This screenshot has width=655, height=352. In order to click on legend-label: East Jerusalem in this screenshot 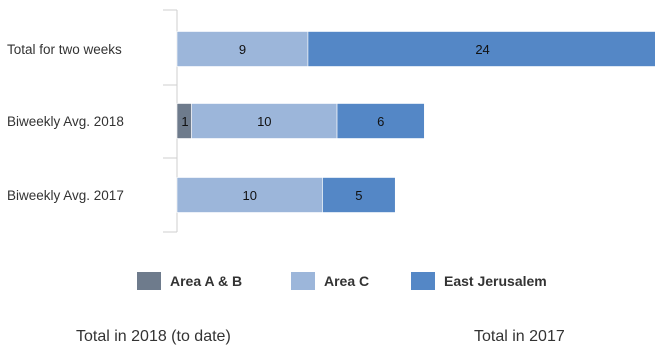, I will do `click(495, 281)`.